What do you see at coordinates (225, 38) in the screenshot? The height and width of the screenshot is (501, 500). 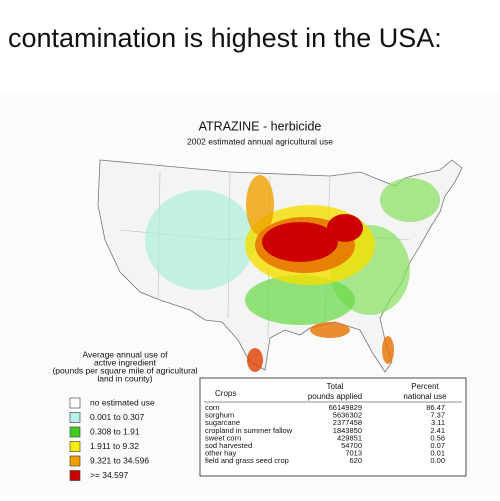 I see `header: contamination is highest in the USA:` at bounding box center [225, 38].